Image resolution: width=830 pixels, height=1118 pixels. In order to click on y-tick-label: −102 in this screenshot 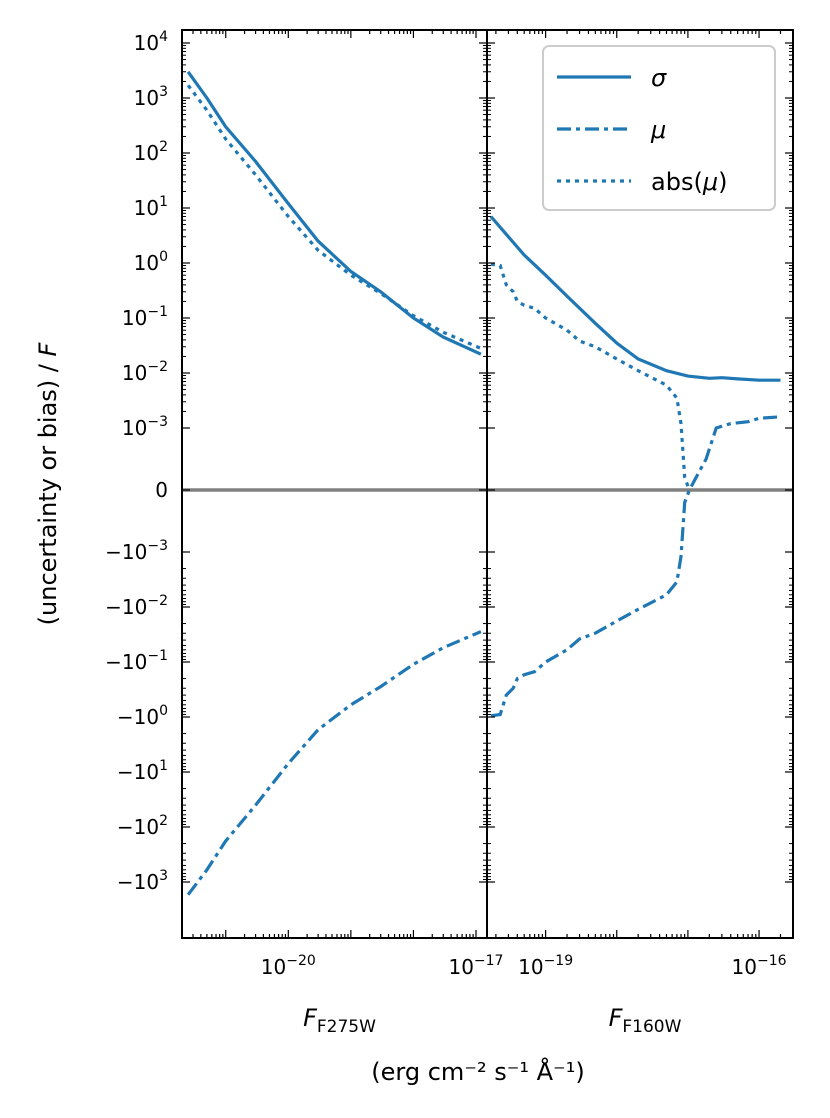, I will do `click(142, 826)`.